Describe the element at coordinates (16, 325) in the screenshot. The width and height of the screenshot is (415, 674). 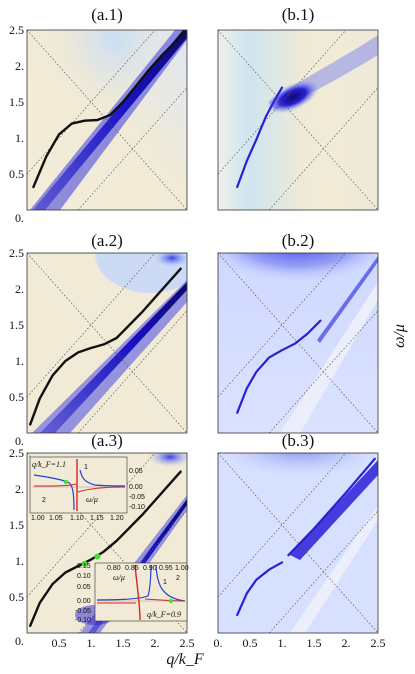
I see `a2-ytick-3: 1.5` at that location.